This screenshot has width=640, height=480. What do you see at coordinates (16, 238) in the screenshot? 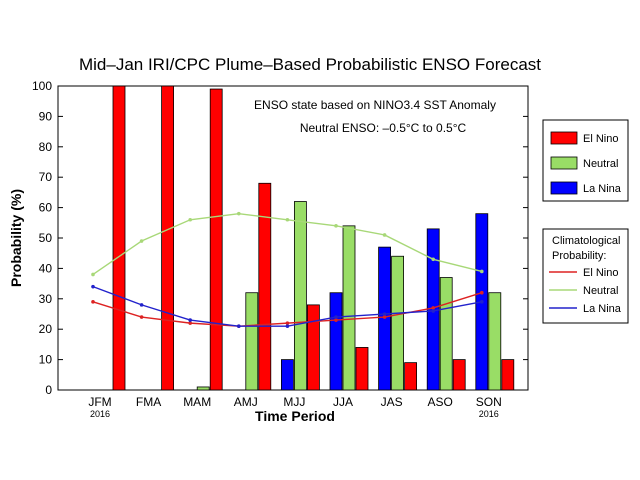
I see `y-axis-label: Probability (%)` at bounding box center [16, 238].